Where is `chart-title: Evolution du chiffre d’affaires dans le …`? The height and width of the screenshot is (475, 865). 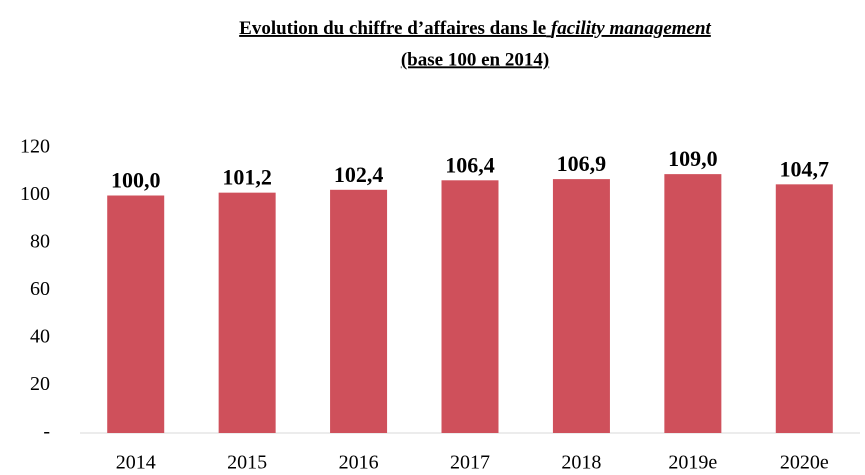 chart-title: Evolution du chiffre d’affaires dans le … is located at coordinates (475, 28).